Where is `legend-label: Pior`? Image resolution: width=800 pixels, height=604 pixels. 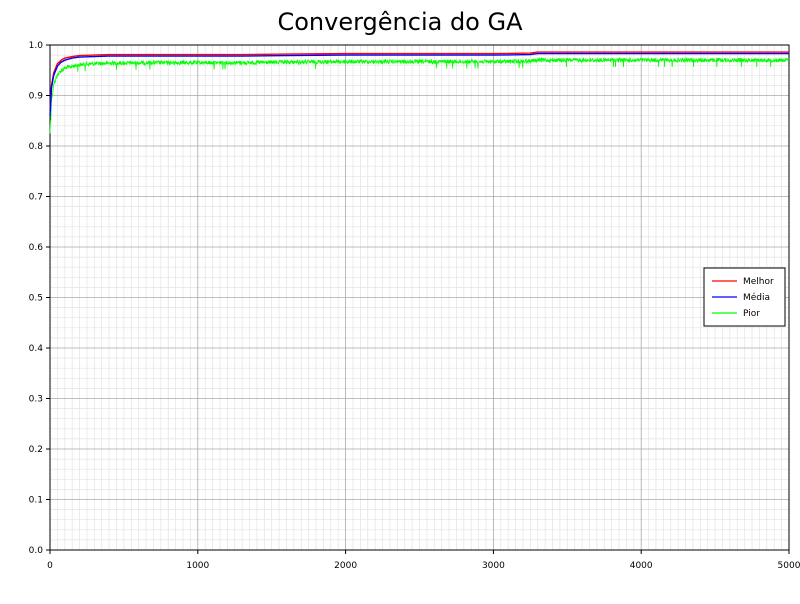 legend-label: Pior is located at coordinates (751, 314).